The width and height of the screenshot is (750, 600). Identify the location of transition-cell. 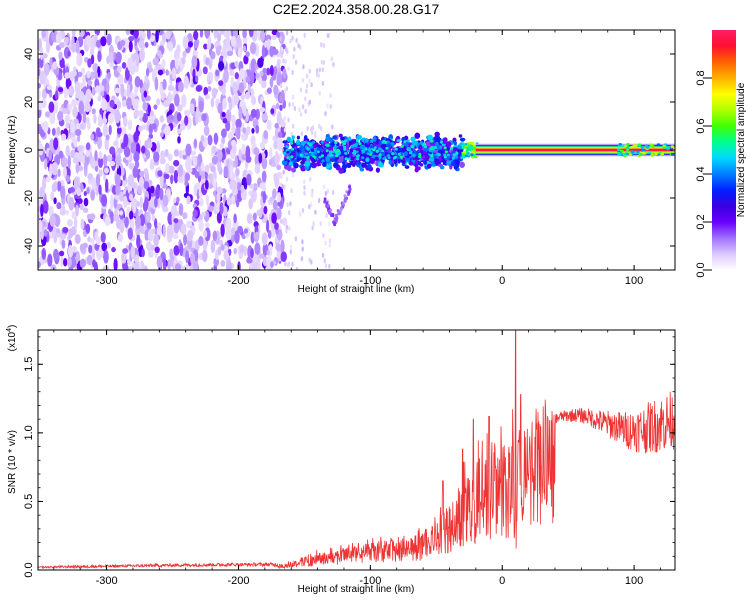
(467, 151).